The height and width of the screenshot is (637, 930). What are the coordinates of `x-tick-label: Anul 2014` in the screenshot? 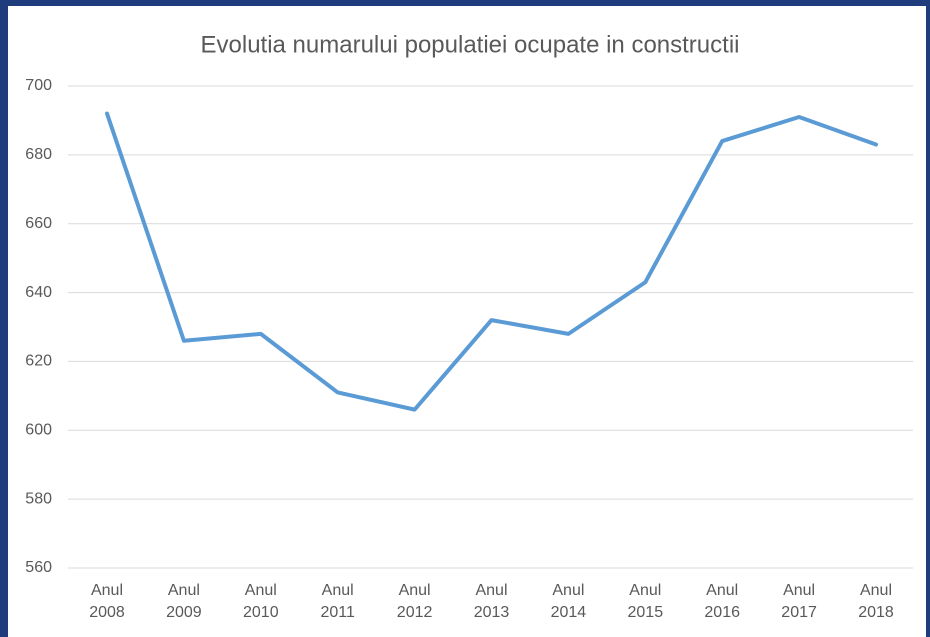 It's located at (568, 601).